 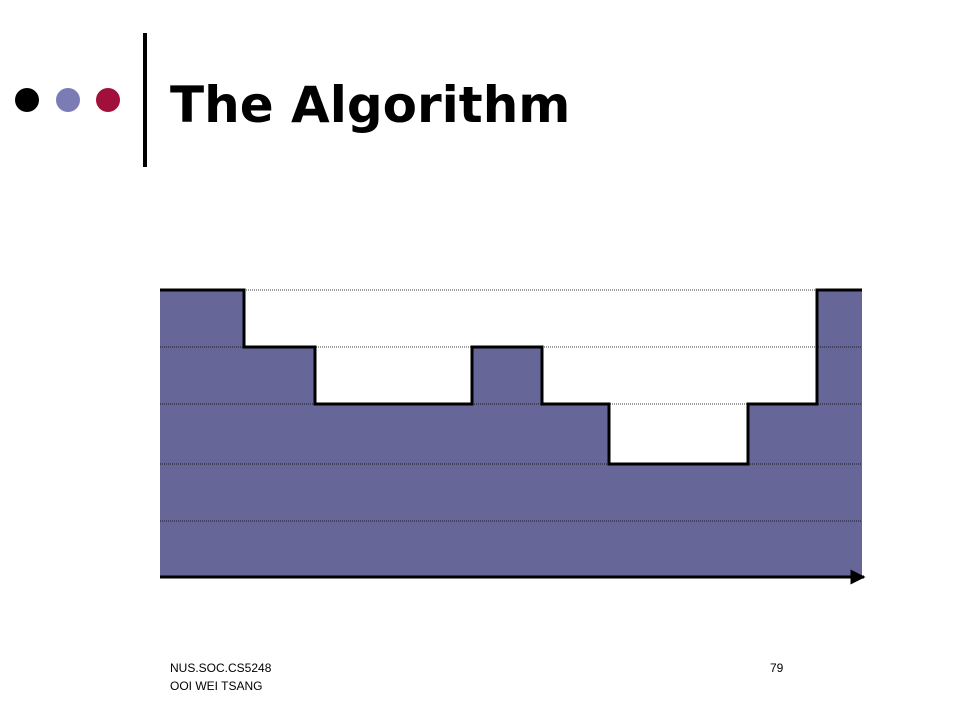 What do you see at coordinates (370, 105) in the screenshot?
I see `slide-title: The Algorithm` at bounding box center [370, 105].